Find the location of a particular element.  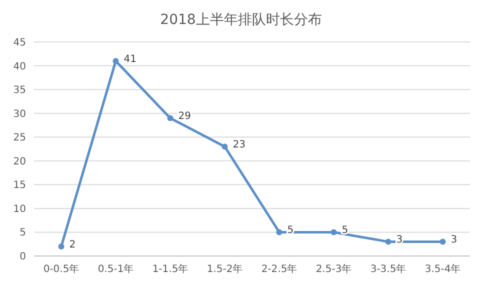

x-tick-label: 1.5-2年 is located at coordinates (224, 269).